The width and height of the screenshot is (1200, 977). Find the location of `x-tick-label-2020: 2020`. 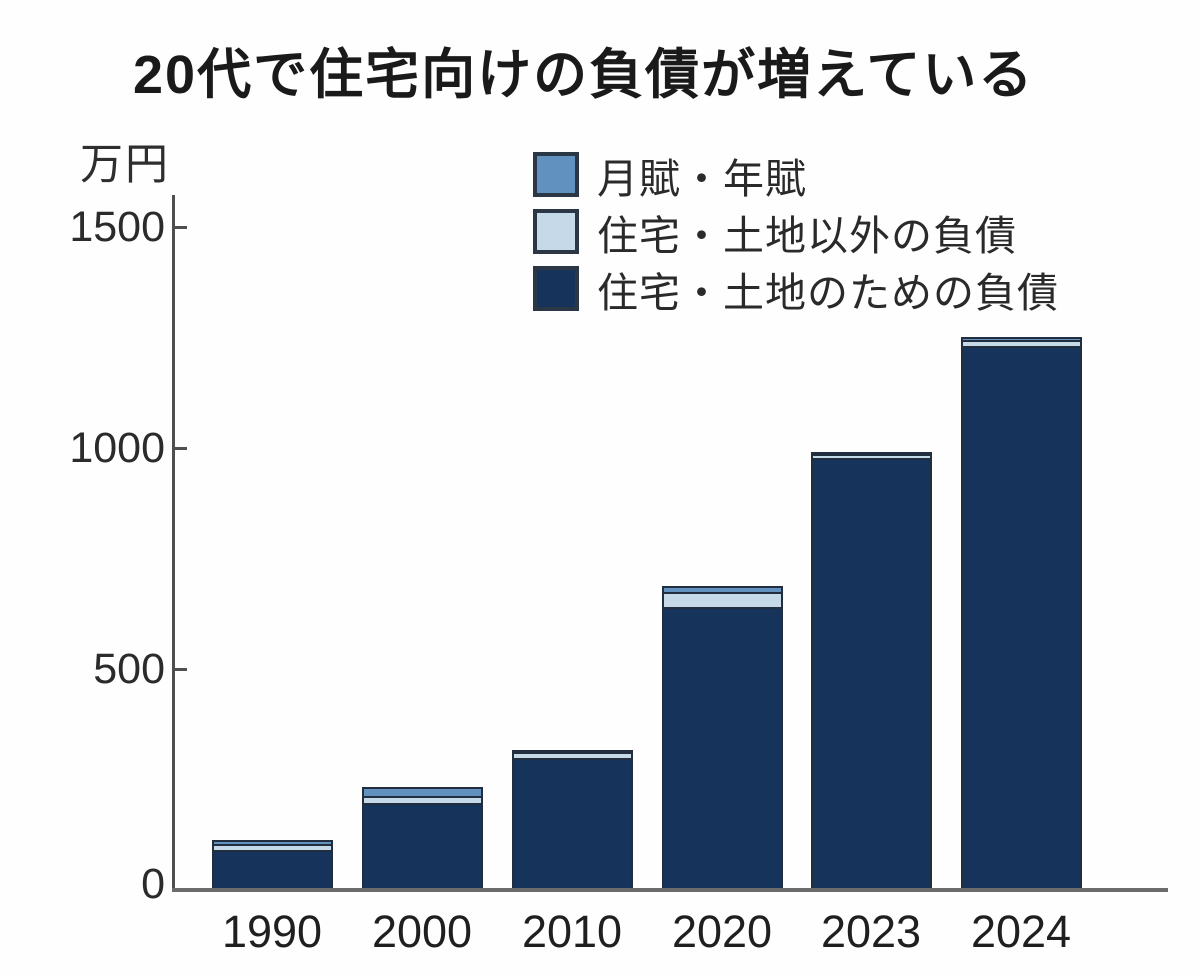

x-tick-label-2020: 2020 is located at coordinates (722, 931).